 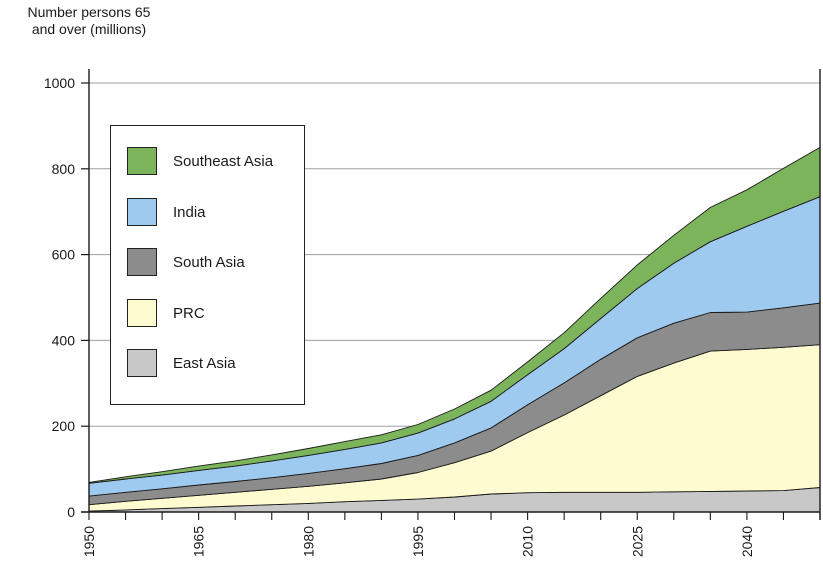 What do you see at coordinates (89, 29) in the screenshot?
I see `y-axis-label-line-2: and over (millions)` at bounding box center [89, 29].